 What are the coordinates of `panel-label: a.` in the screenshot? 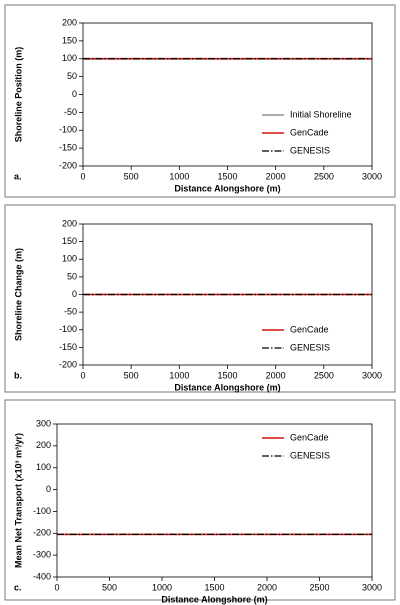 It's located at (18, 176).